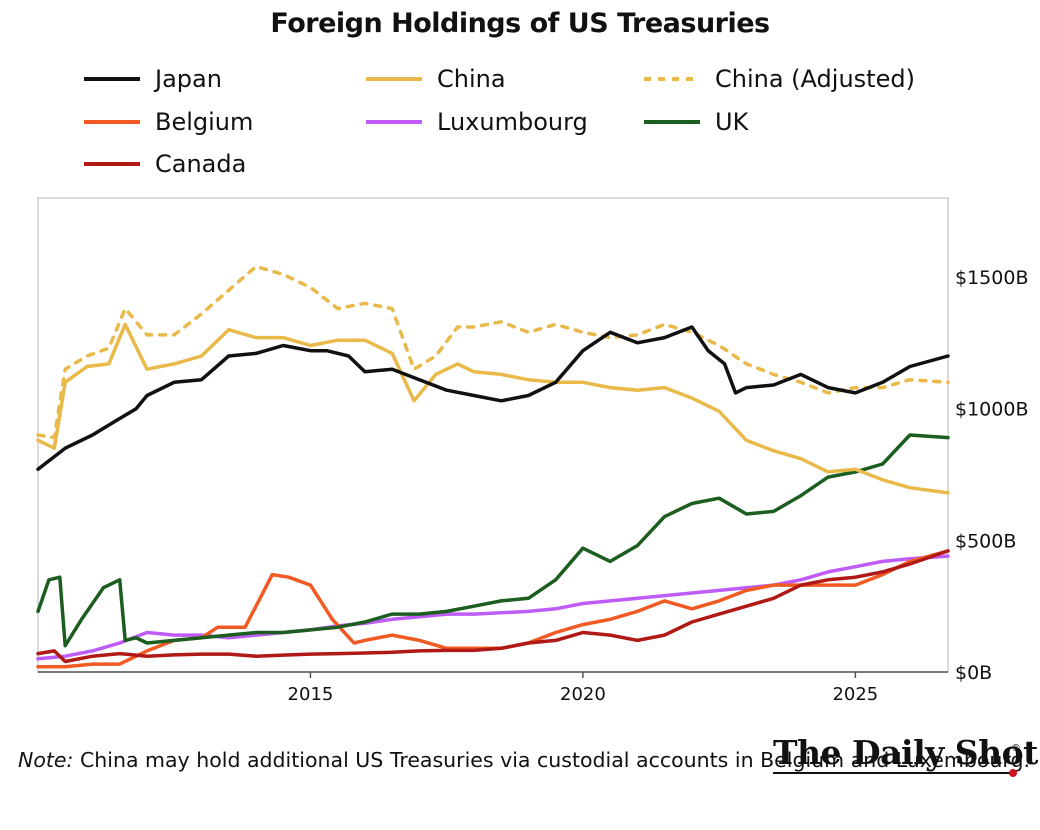 Image resolution: width=1040 pixels, height=830 pixels. What do you see at coordinates (905, 752) in the screenshot?
I see `brand-logo: The Daily Shot` at bounding box center [905, 752].